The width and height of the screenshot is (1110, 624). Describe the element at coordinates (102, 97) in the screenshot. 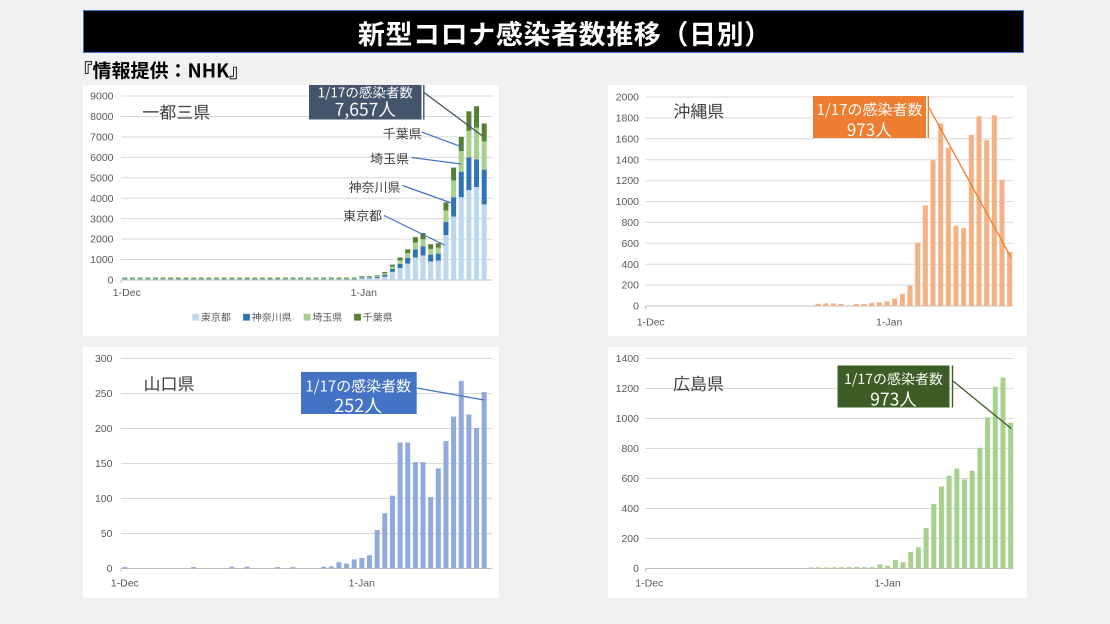

I see `svg-text: 9000` at that location.